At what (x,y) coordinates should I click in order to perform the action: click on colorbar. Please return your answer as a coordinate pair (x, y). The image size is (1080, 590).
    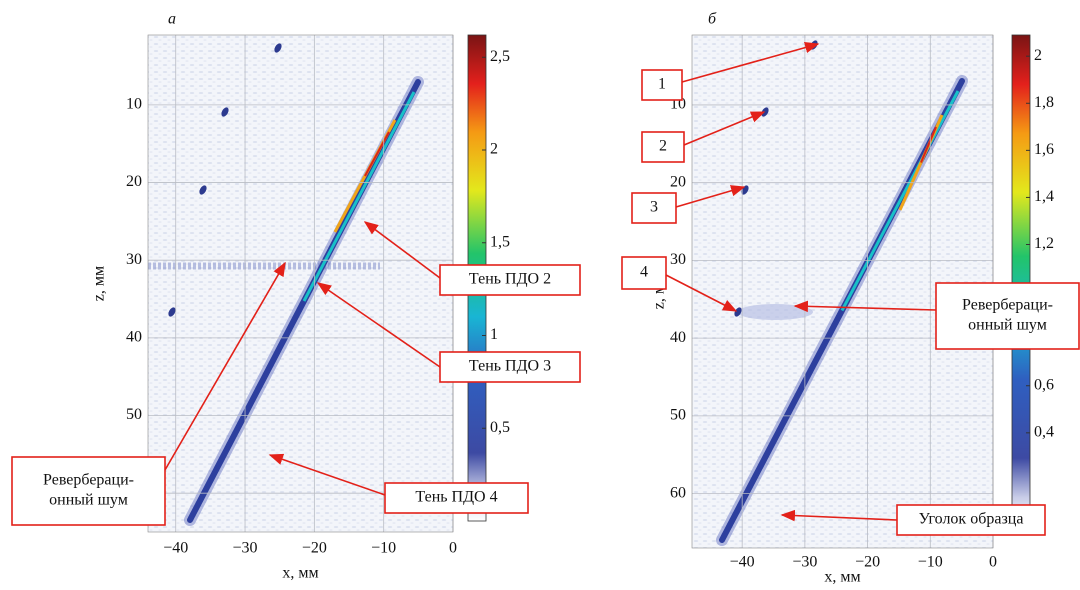
    Looking at the image, I should click on (1021, 281).